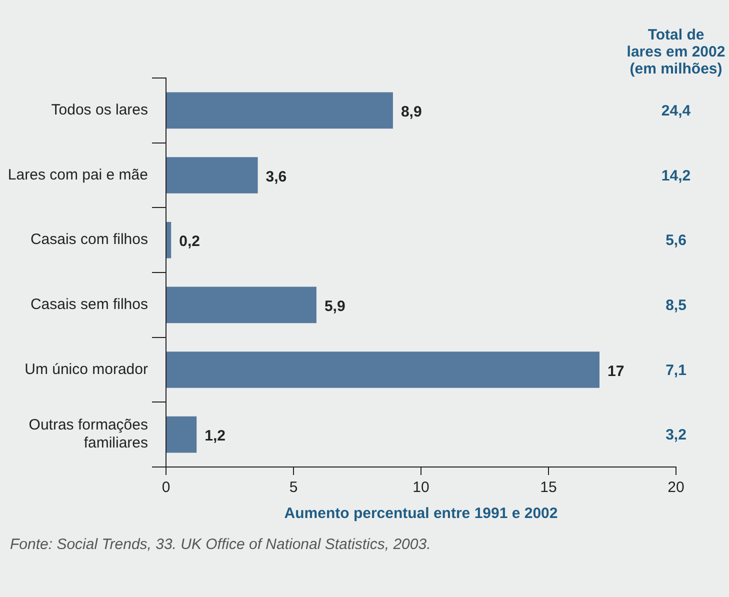 This screenshot has height=597, width=729. What do you see at coordinates (215, 436) in the screenshot?
I see `data-label: 1,2` at bounding box center [215, 436].